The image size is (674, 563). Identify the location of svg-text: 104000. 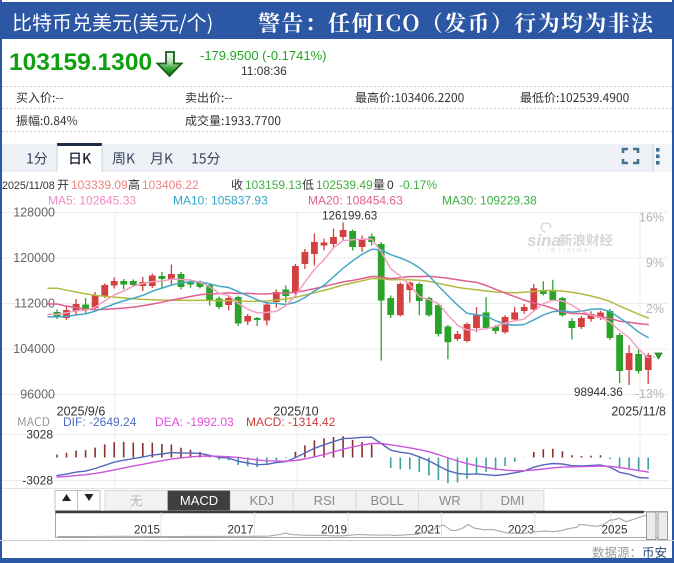
(34, 349).